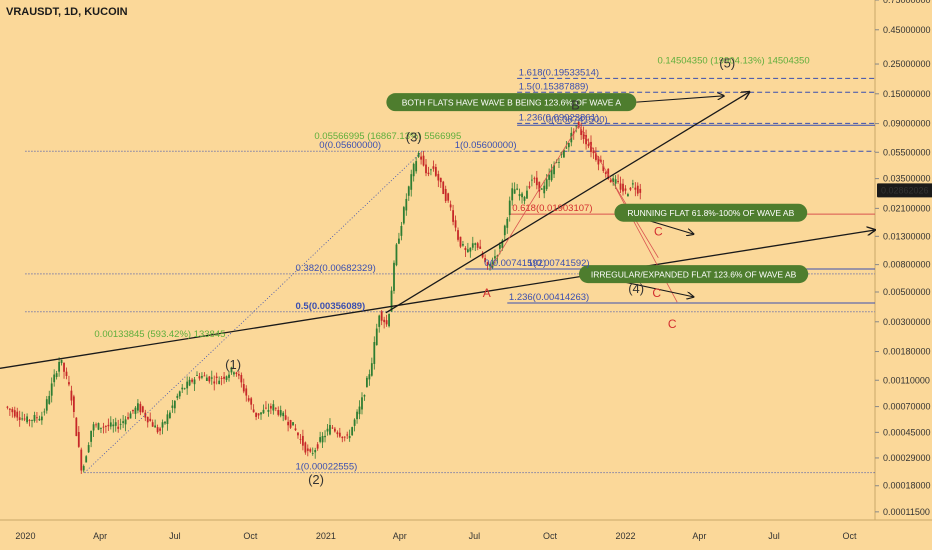  What do you see at coordinates (534, 197) in the screenshot?
I see `wave-abc-line` at bounding box center [534, 197].